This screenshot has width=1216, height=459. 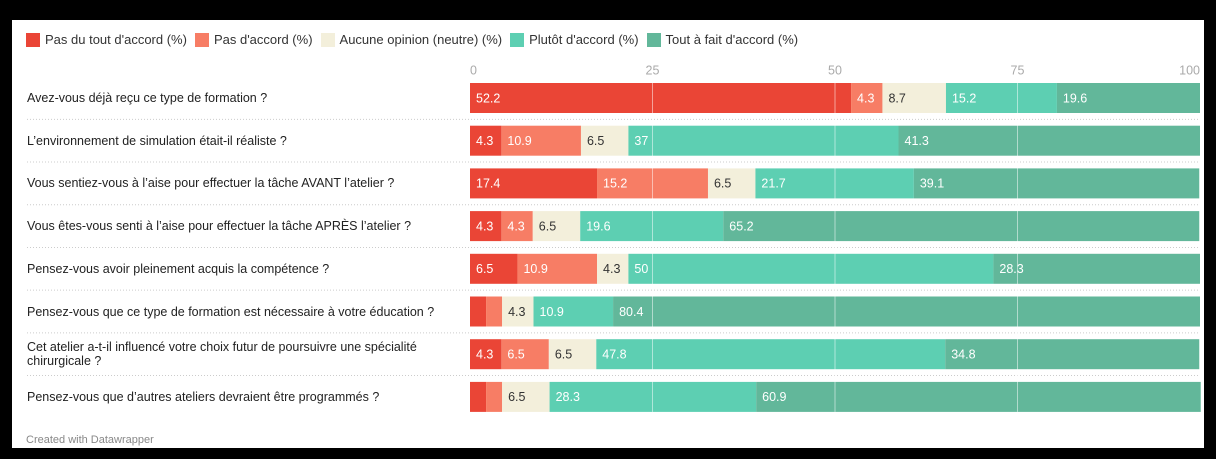 What do you see at coordinates (1018, 70) in the screenshot?
I see `x-tick-label: 75` at bounding box center [1018, 70].